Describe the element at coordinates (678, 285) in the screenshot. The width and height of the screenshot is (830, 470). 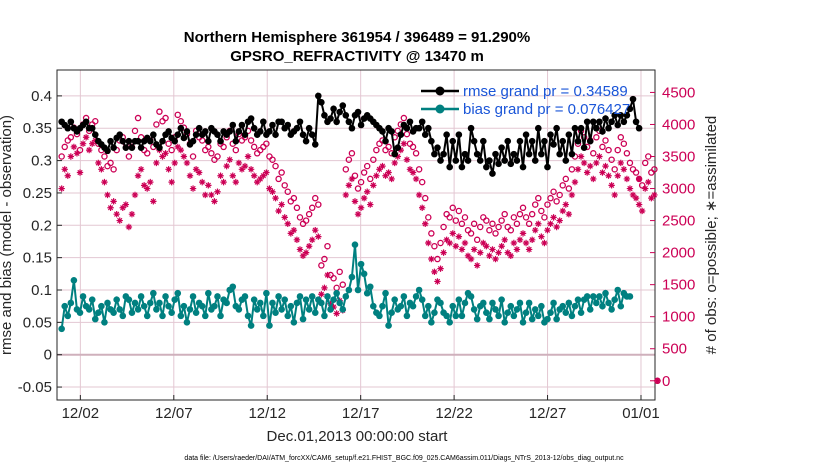
I see `y-right-tick-label: 1500` at that location.